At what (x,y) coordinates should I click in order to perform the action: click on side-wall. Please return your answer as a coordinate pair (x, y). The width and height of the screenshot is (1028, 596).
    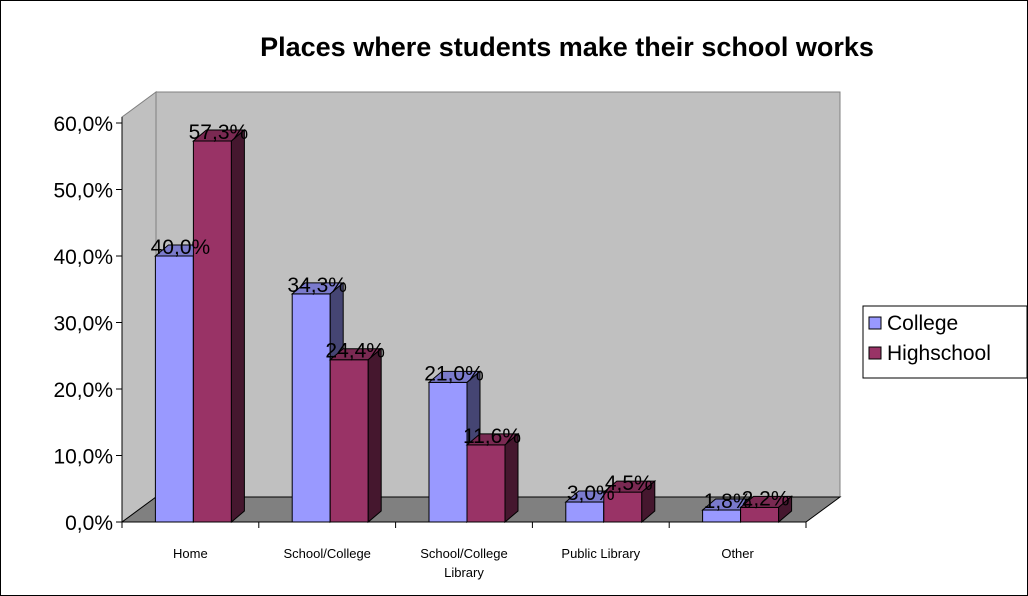
    Looking at the image, I should click on (139, 307).